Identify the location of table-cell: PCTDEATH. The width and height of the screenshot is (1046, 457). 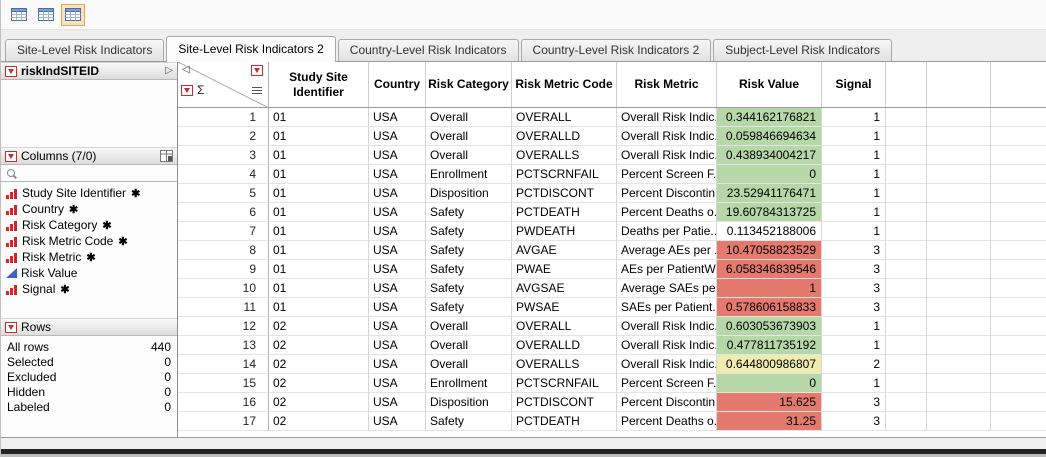
(564, 421).